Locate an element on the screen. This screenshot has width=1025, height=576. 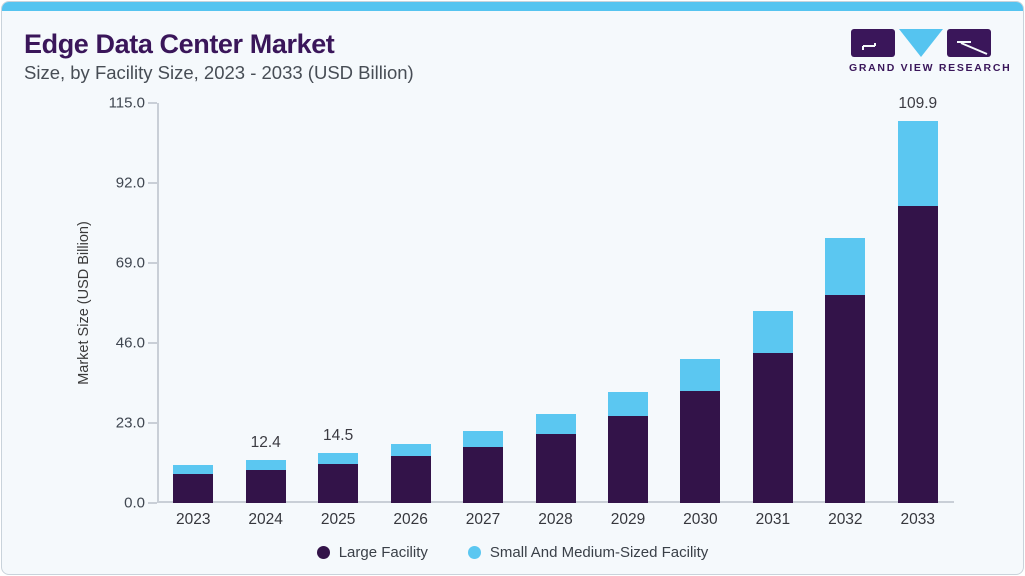
bar-segment-large-facility-2031 is located at coordinates (772, 428).